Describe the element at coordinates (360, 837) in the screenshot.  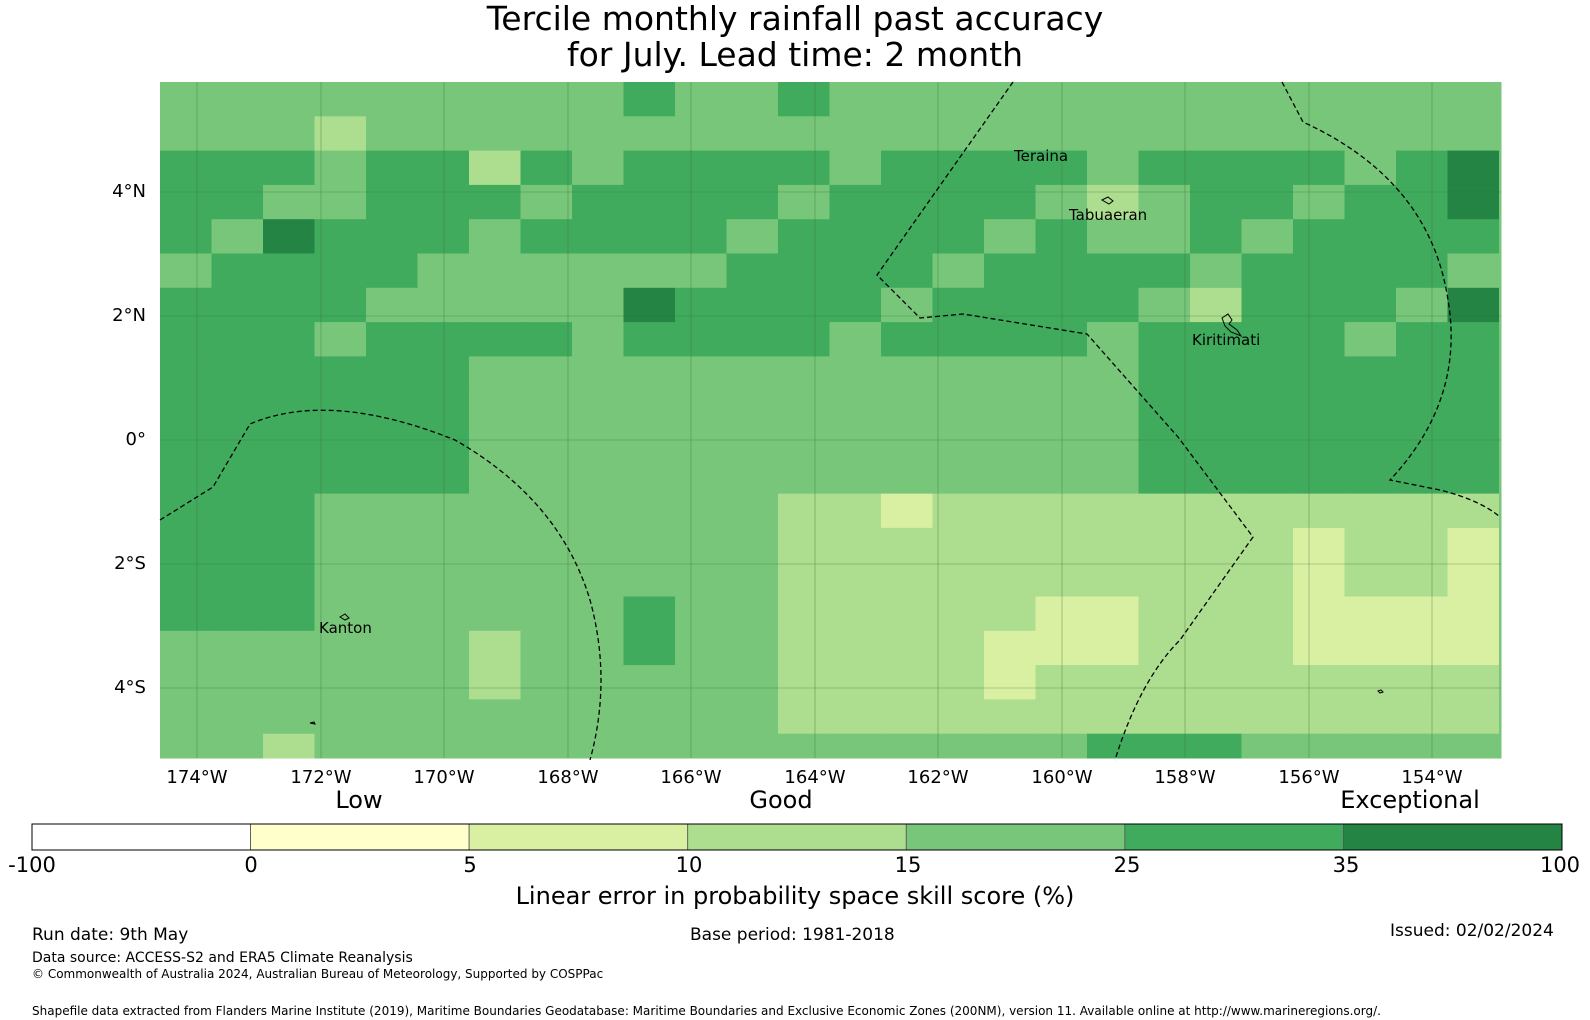
I see `colorbar-segment` at that location.